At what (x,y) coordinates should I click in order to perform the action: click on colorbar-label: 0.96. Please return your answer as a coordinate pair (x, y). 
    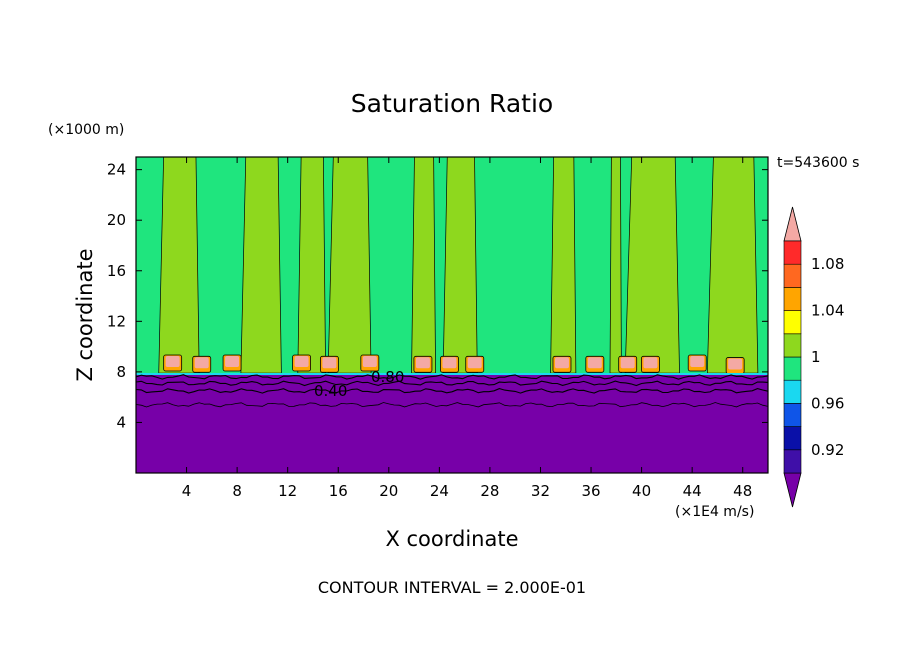
    Looking at the image, I should click on (827, 403).